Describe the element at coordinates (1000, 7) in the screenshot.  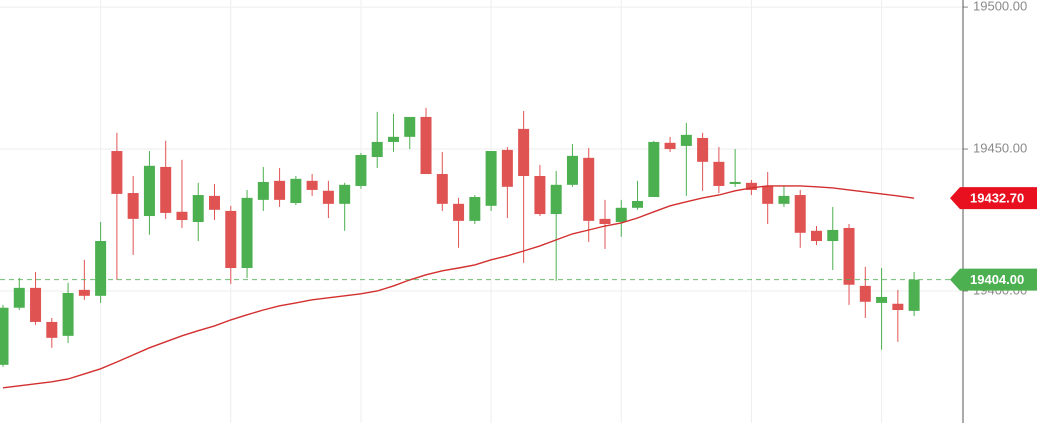
I see `y-tick-label: 19500.00` at that location.